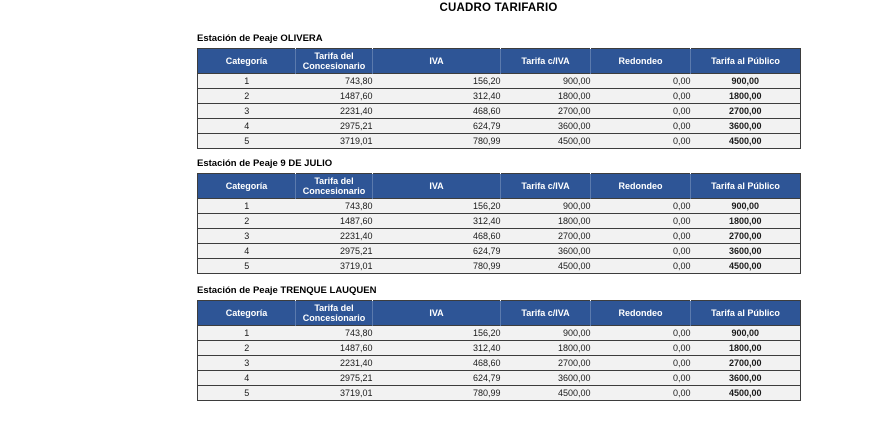  I want to click on cell-tarifa-al-p-blico: 900,00, so click(745, 333).